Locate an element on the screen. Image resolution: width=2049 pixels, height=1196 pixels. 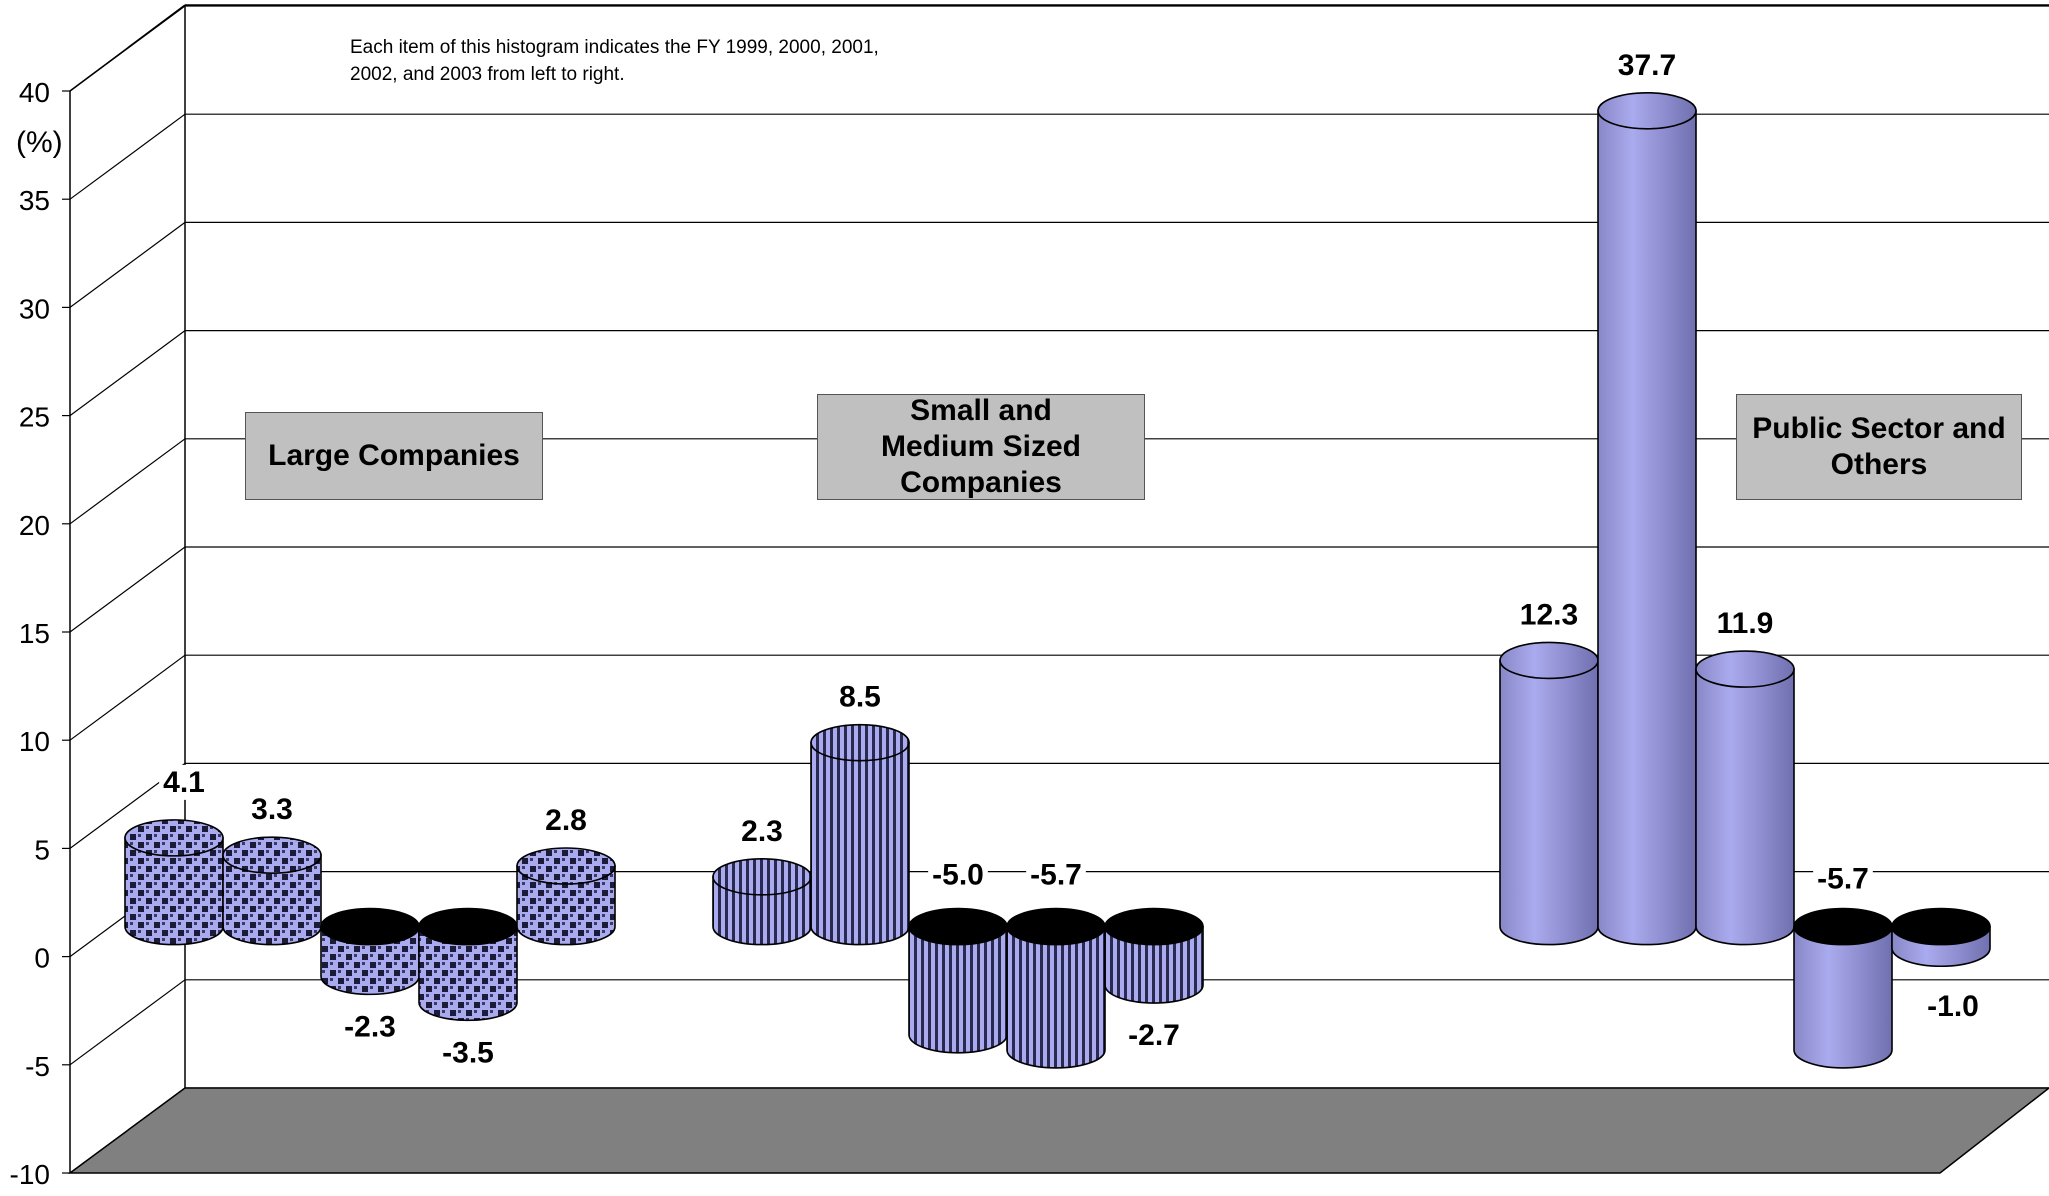
bar: 2.3 is located at coordinates (762, 879).